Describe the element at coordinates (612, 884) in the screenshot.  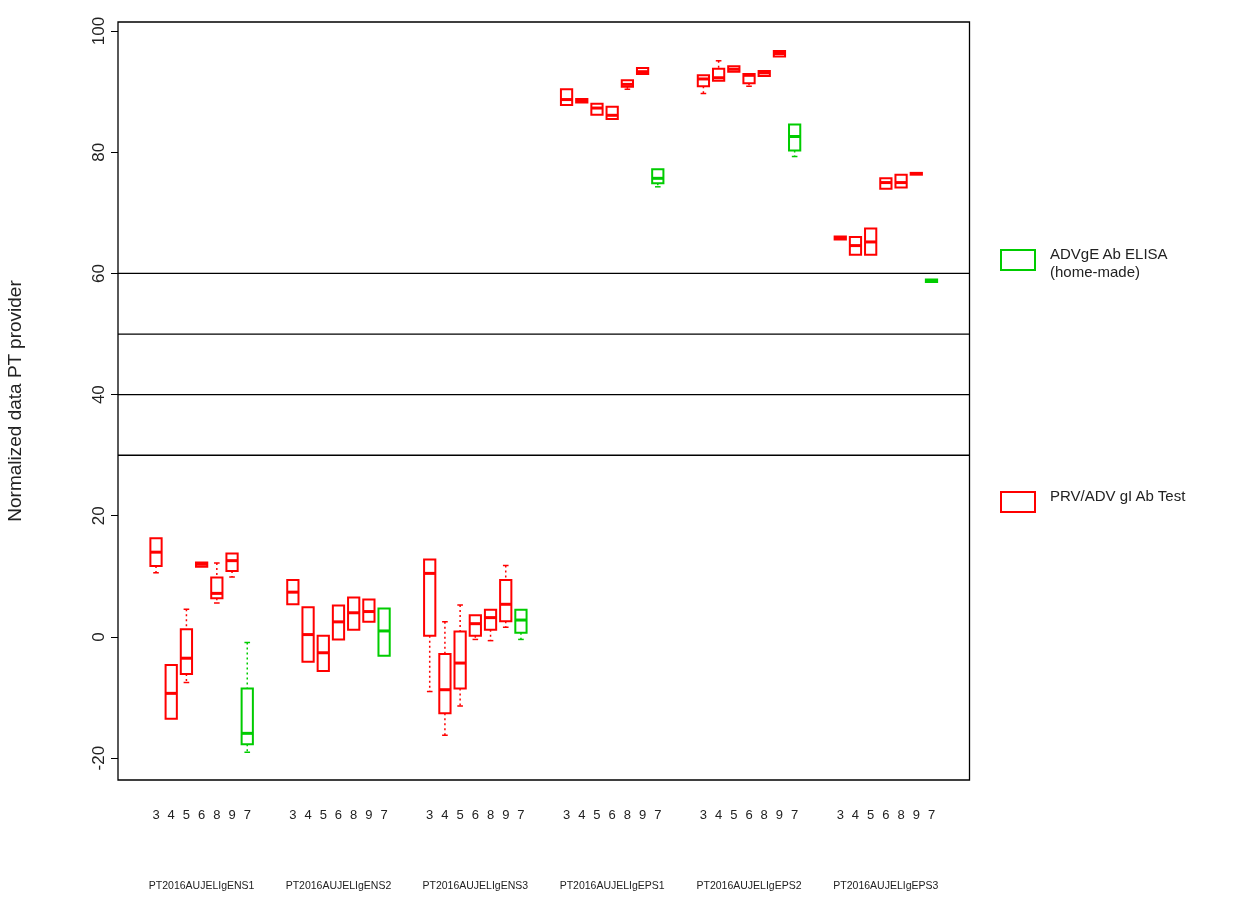
I see `text: PT2016AUJELIgEPS1` at that location.